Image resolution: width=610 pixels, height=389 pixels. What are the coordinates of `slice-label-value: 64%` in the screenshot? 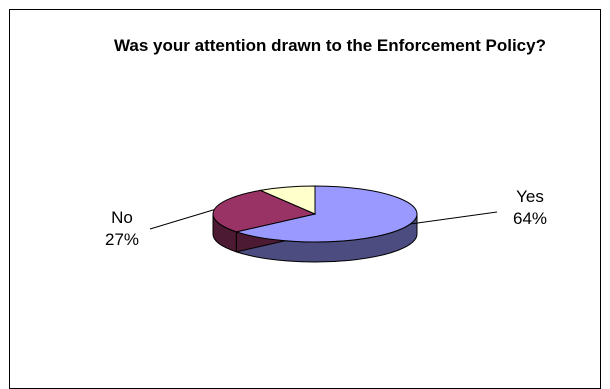 It's located at (530, 218).